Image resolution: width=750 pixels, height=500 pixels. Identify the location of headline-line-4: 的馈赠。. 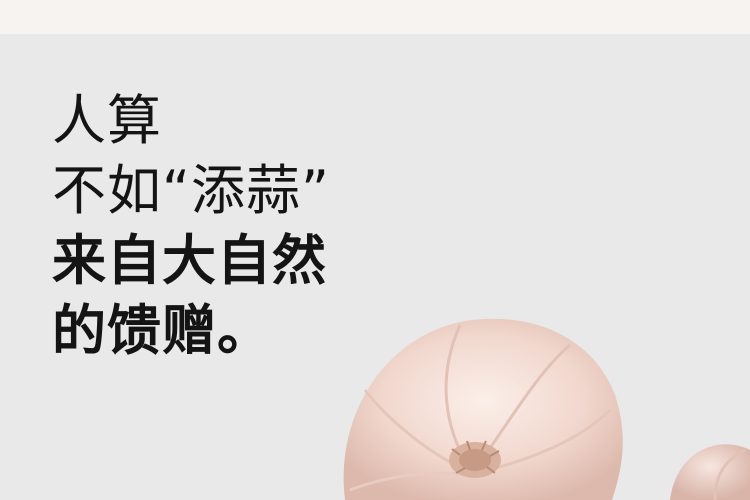
(162, 330).